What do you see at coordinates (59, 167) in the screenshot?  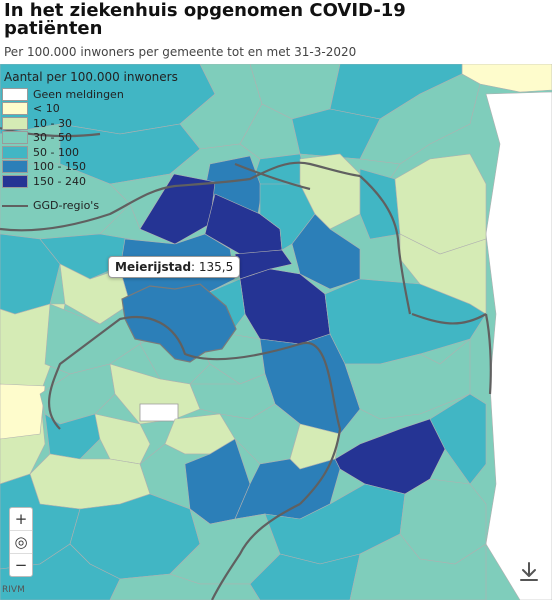 I see `legend-label: 100 - 150` at bounding box center [59, 167].